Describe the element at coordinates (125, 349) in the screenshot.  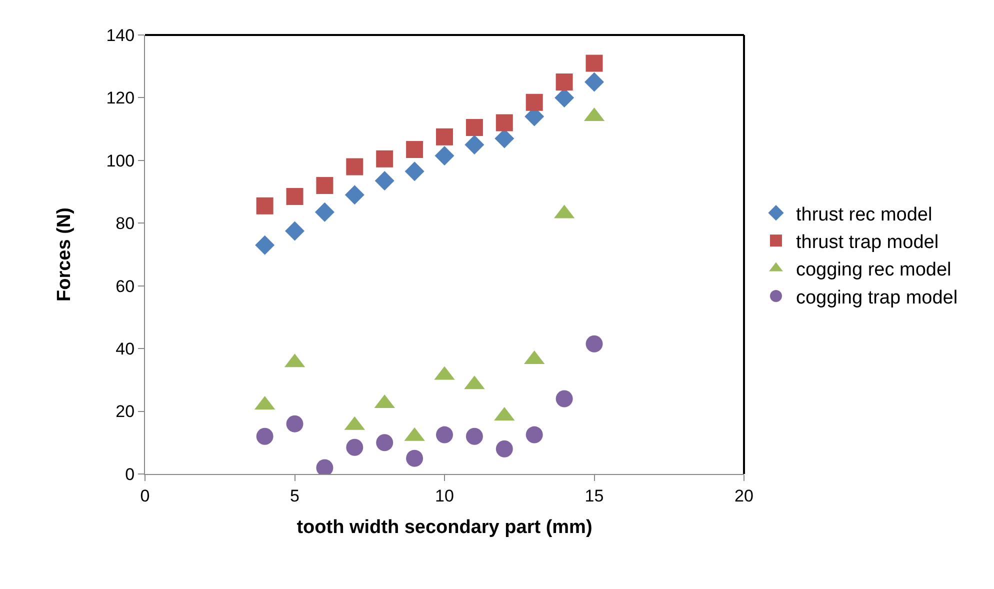
I see `y-tick-label: 40` at that location.